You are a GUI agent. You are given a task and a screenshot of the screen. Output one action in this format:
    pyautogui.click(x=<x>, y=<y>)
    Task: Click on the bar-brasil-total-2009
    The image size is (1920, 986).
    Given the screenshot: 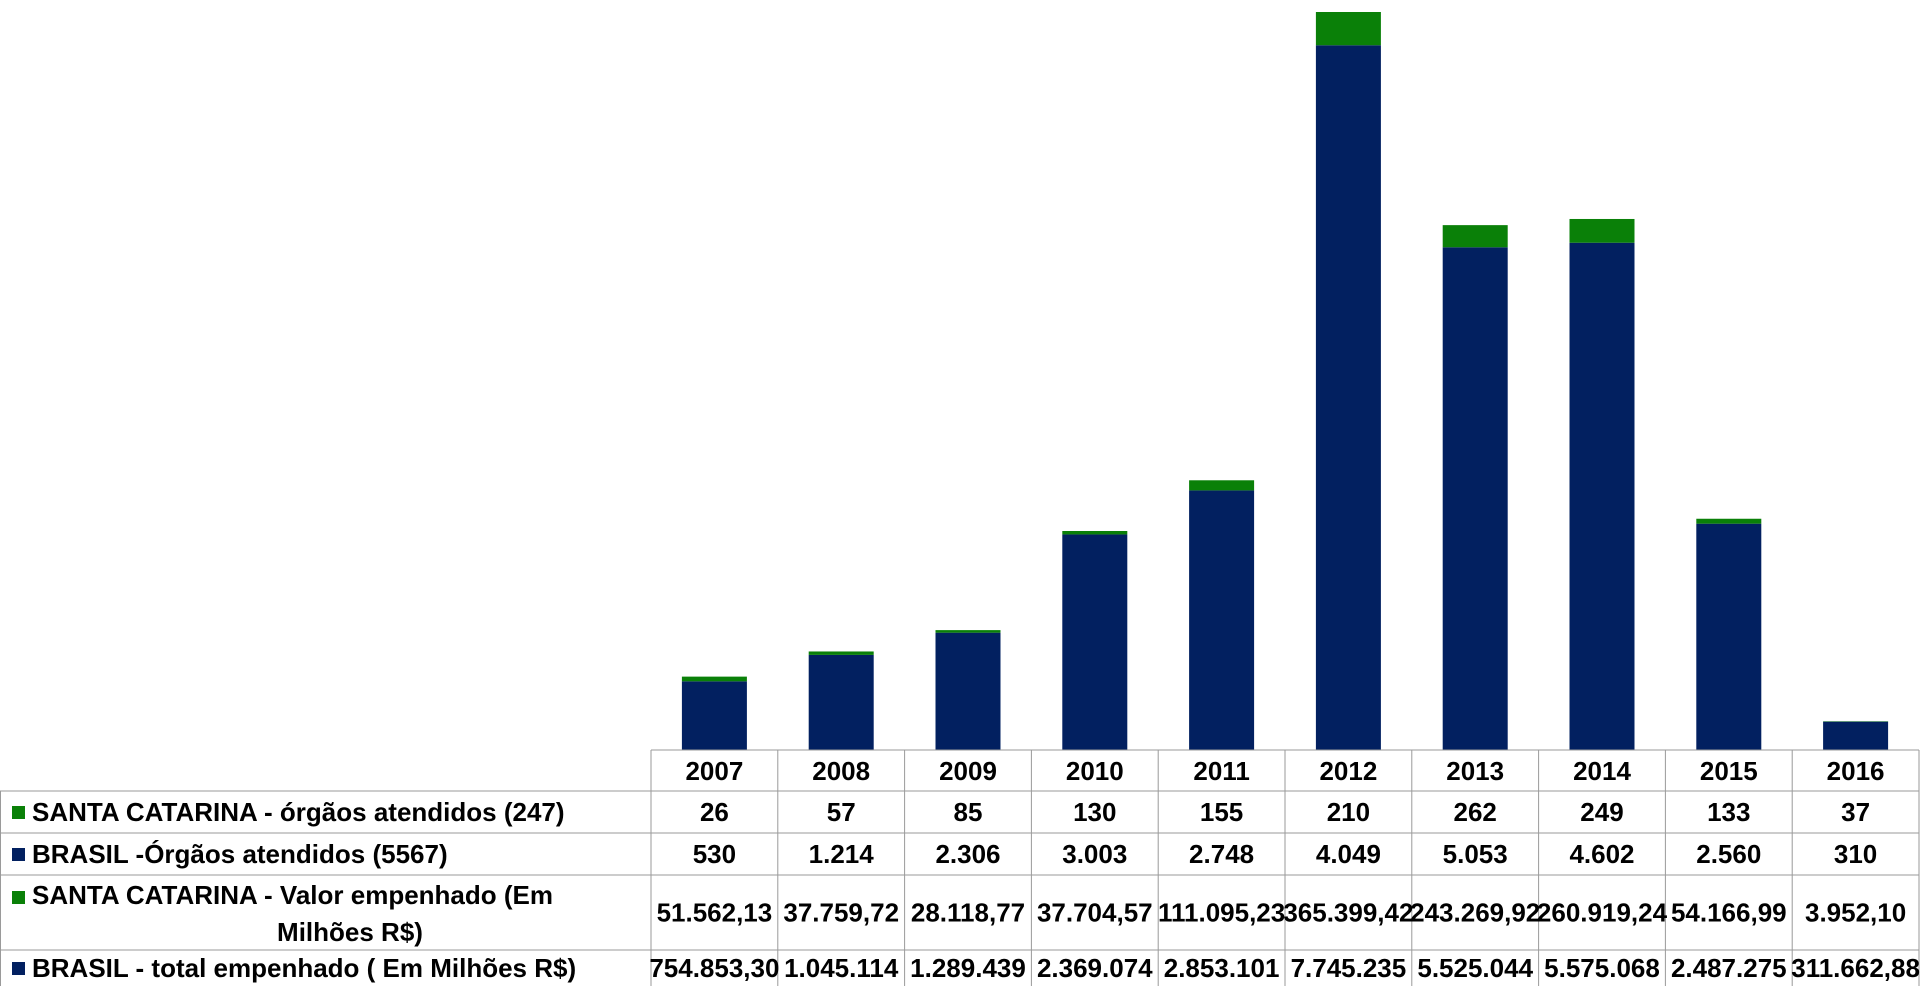 What is the action you would take?
    pyautogui.click(x=968, y=691)
    